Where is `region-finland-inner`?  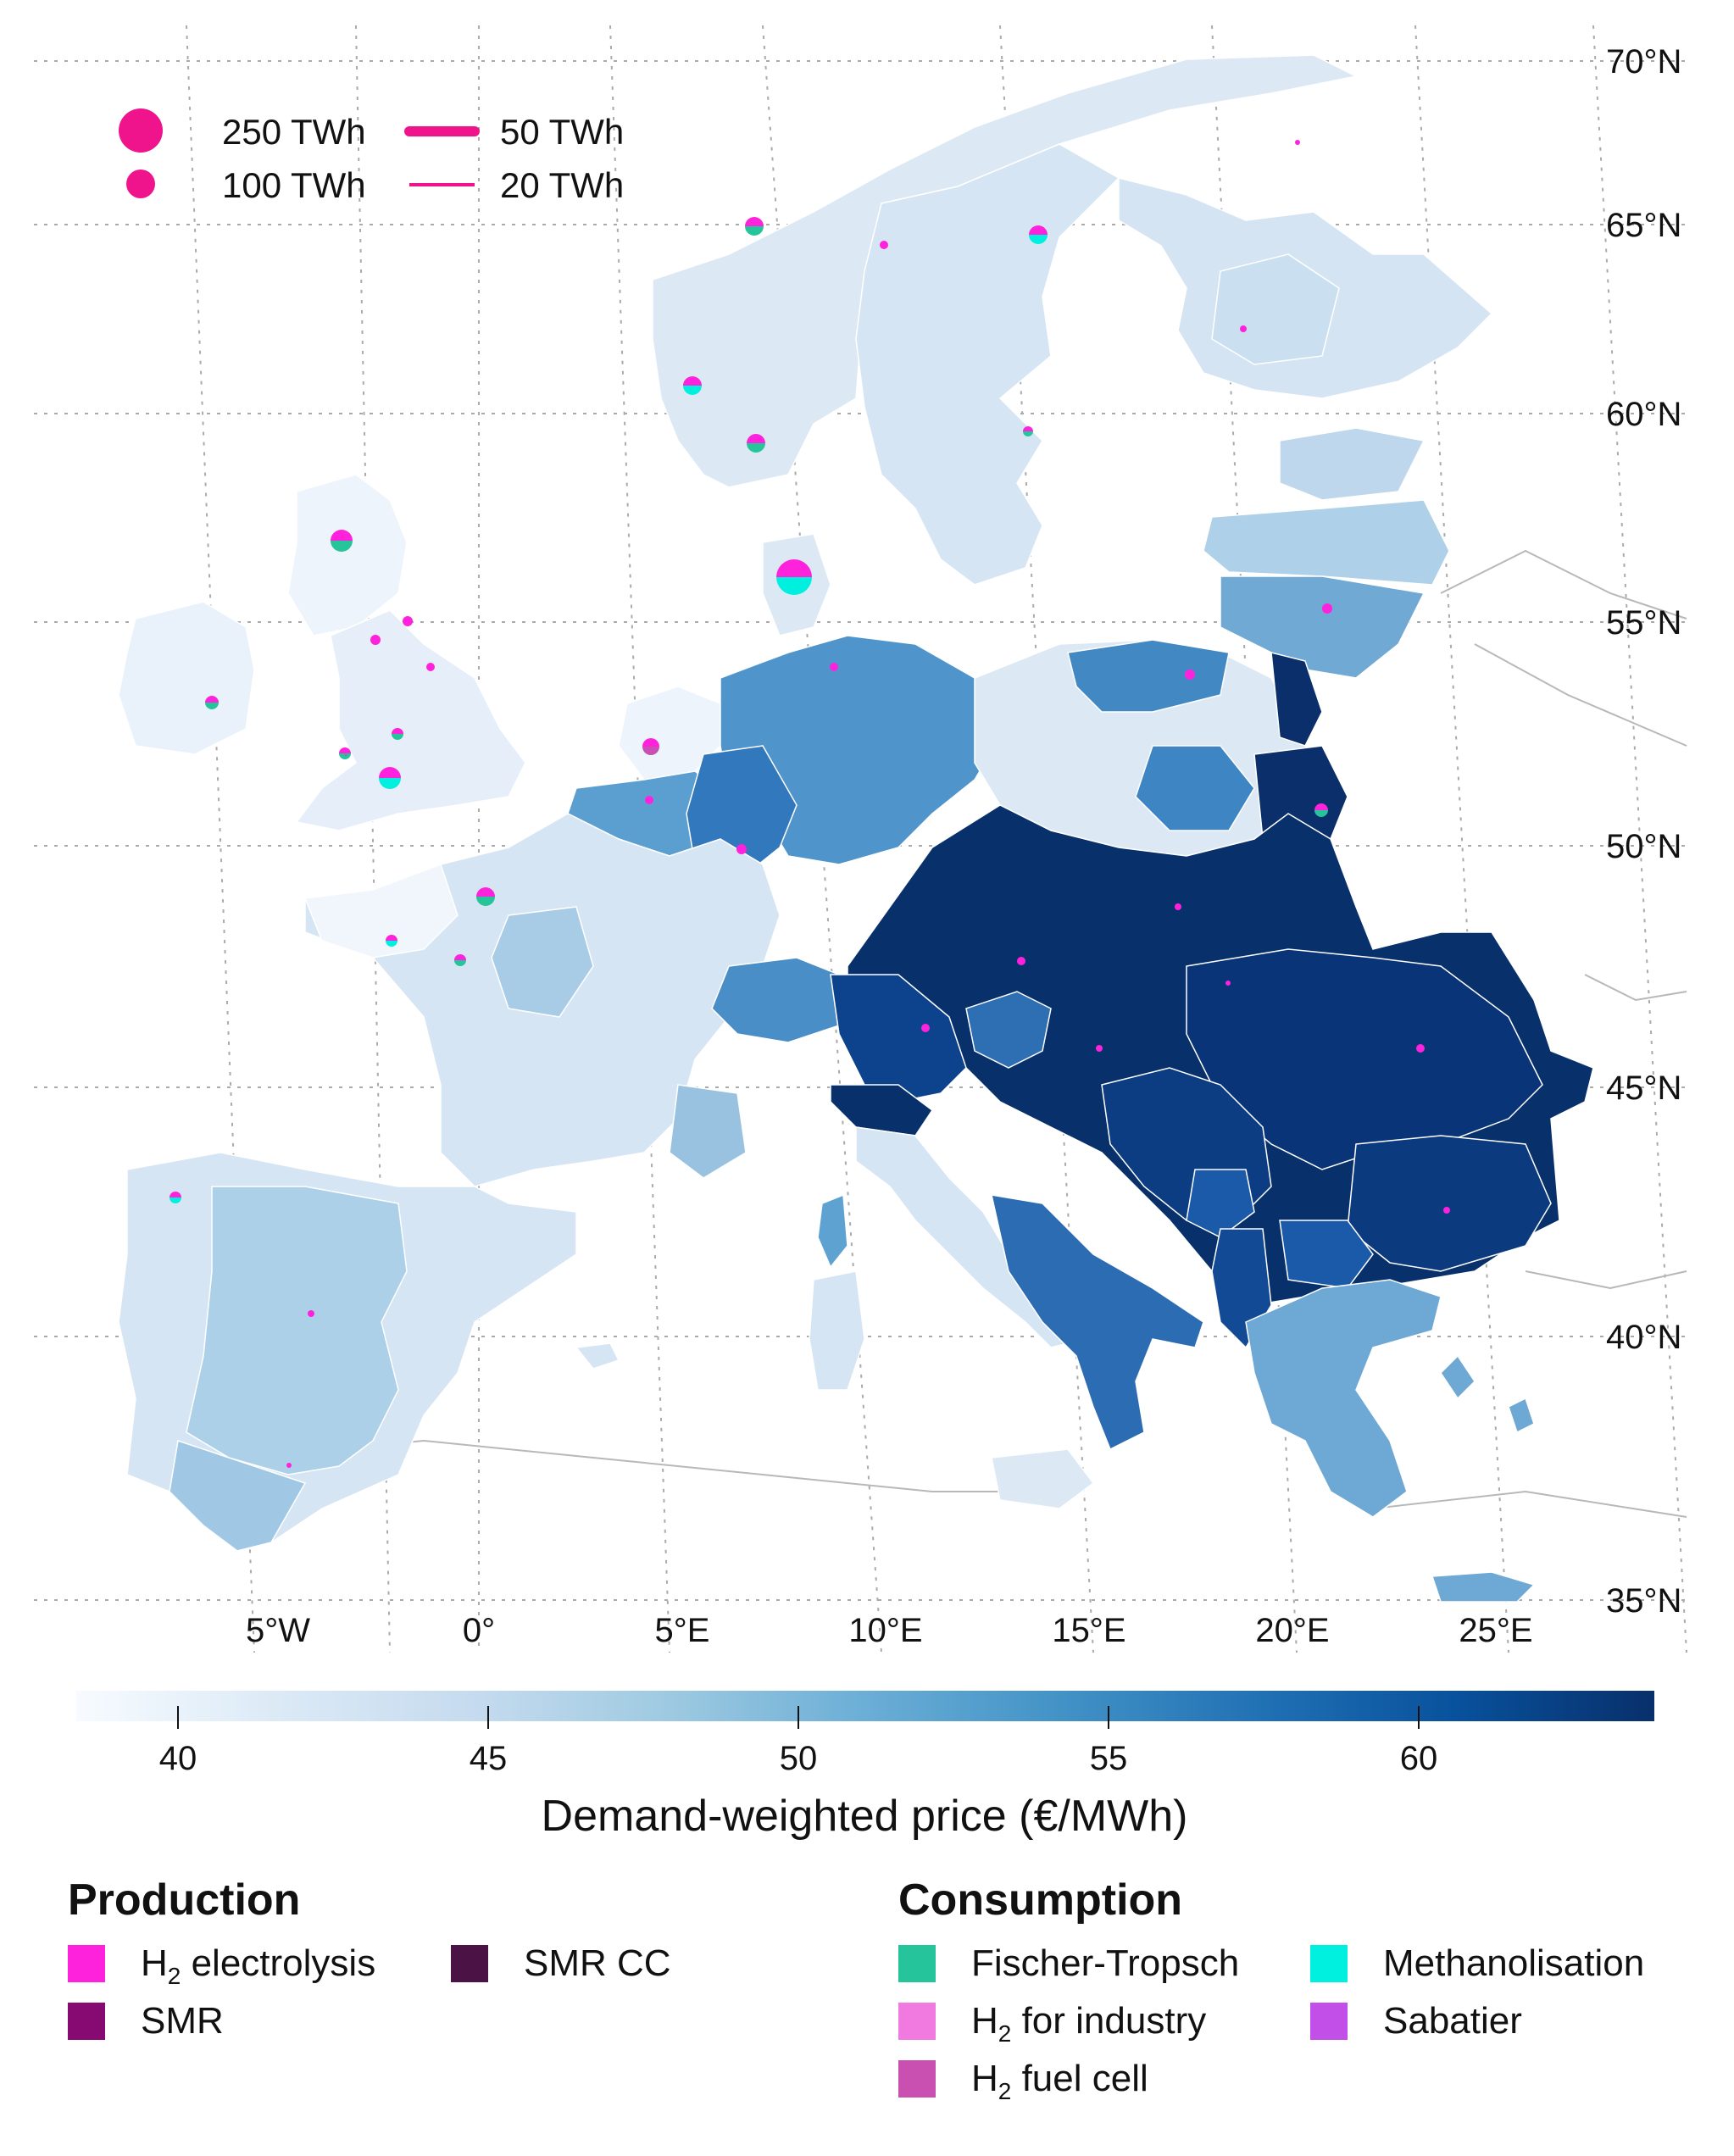
region-finland-inner is located at coordinates (1275, 309).